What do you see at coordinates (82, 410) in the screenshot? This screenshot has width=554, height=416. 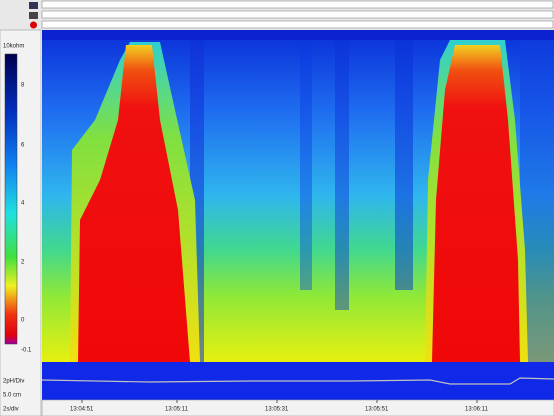 I see `time-label: 13:04:51` at bounding box center [82, 410].